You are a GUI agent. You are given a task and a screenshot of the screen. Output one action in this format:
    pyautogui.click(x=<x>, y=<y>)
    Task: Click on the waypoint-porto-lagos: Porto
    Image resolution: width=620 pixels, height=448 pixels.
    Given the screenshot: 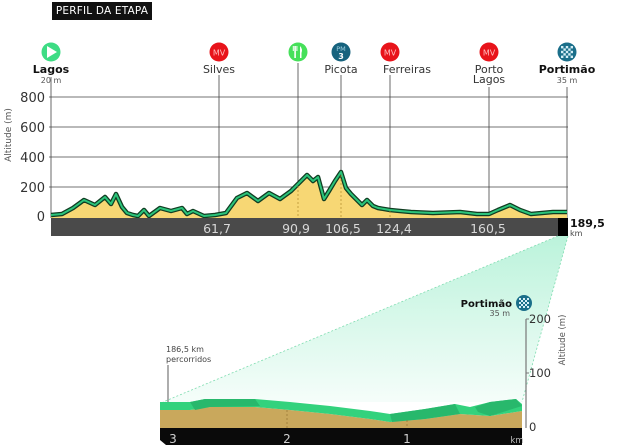 What is the action you would take?
    pyautogui.click(x=489, y=69)
    